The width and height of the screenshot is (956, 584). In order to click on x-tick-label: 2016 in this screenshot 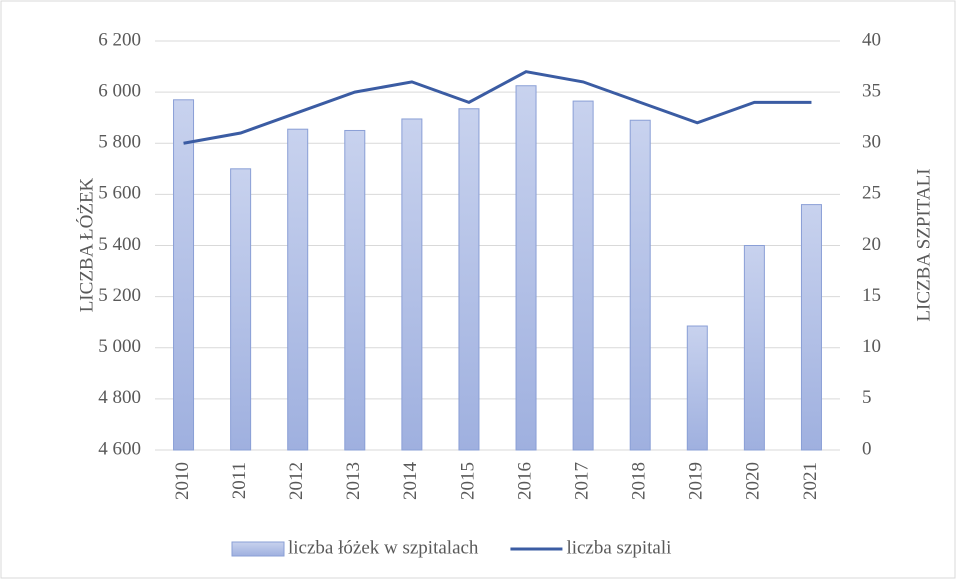, I will do `click(524, 481)`.